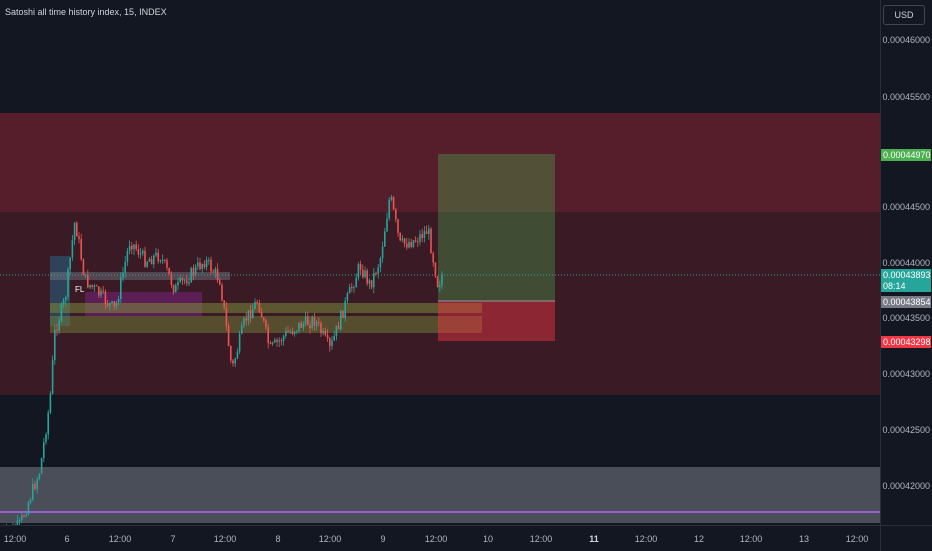  What do you see at coordinates (906, 275) in the screenshot?
I see `last-price-label: 0.00043893` at bounding box center [906, 275].